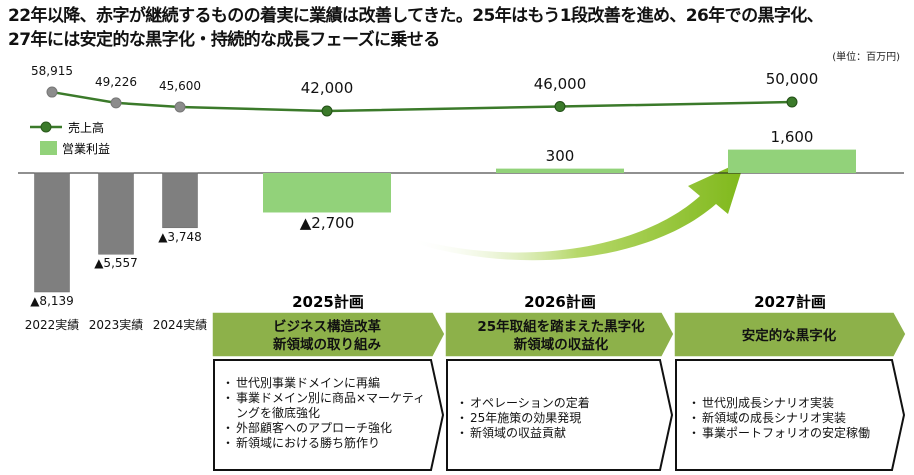 This screenshot has width=914, height=475. Describe the element at coordinates (116, 263) in the screenshot. I see `op-profit-label: ▲5,557` at that location.